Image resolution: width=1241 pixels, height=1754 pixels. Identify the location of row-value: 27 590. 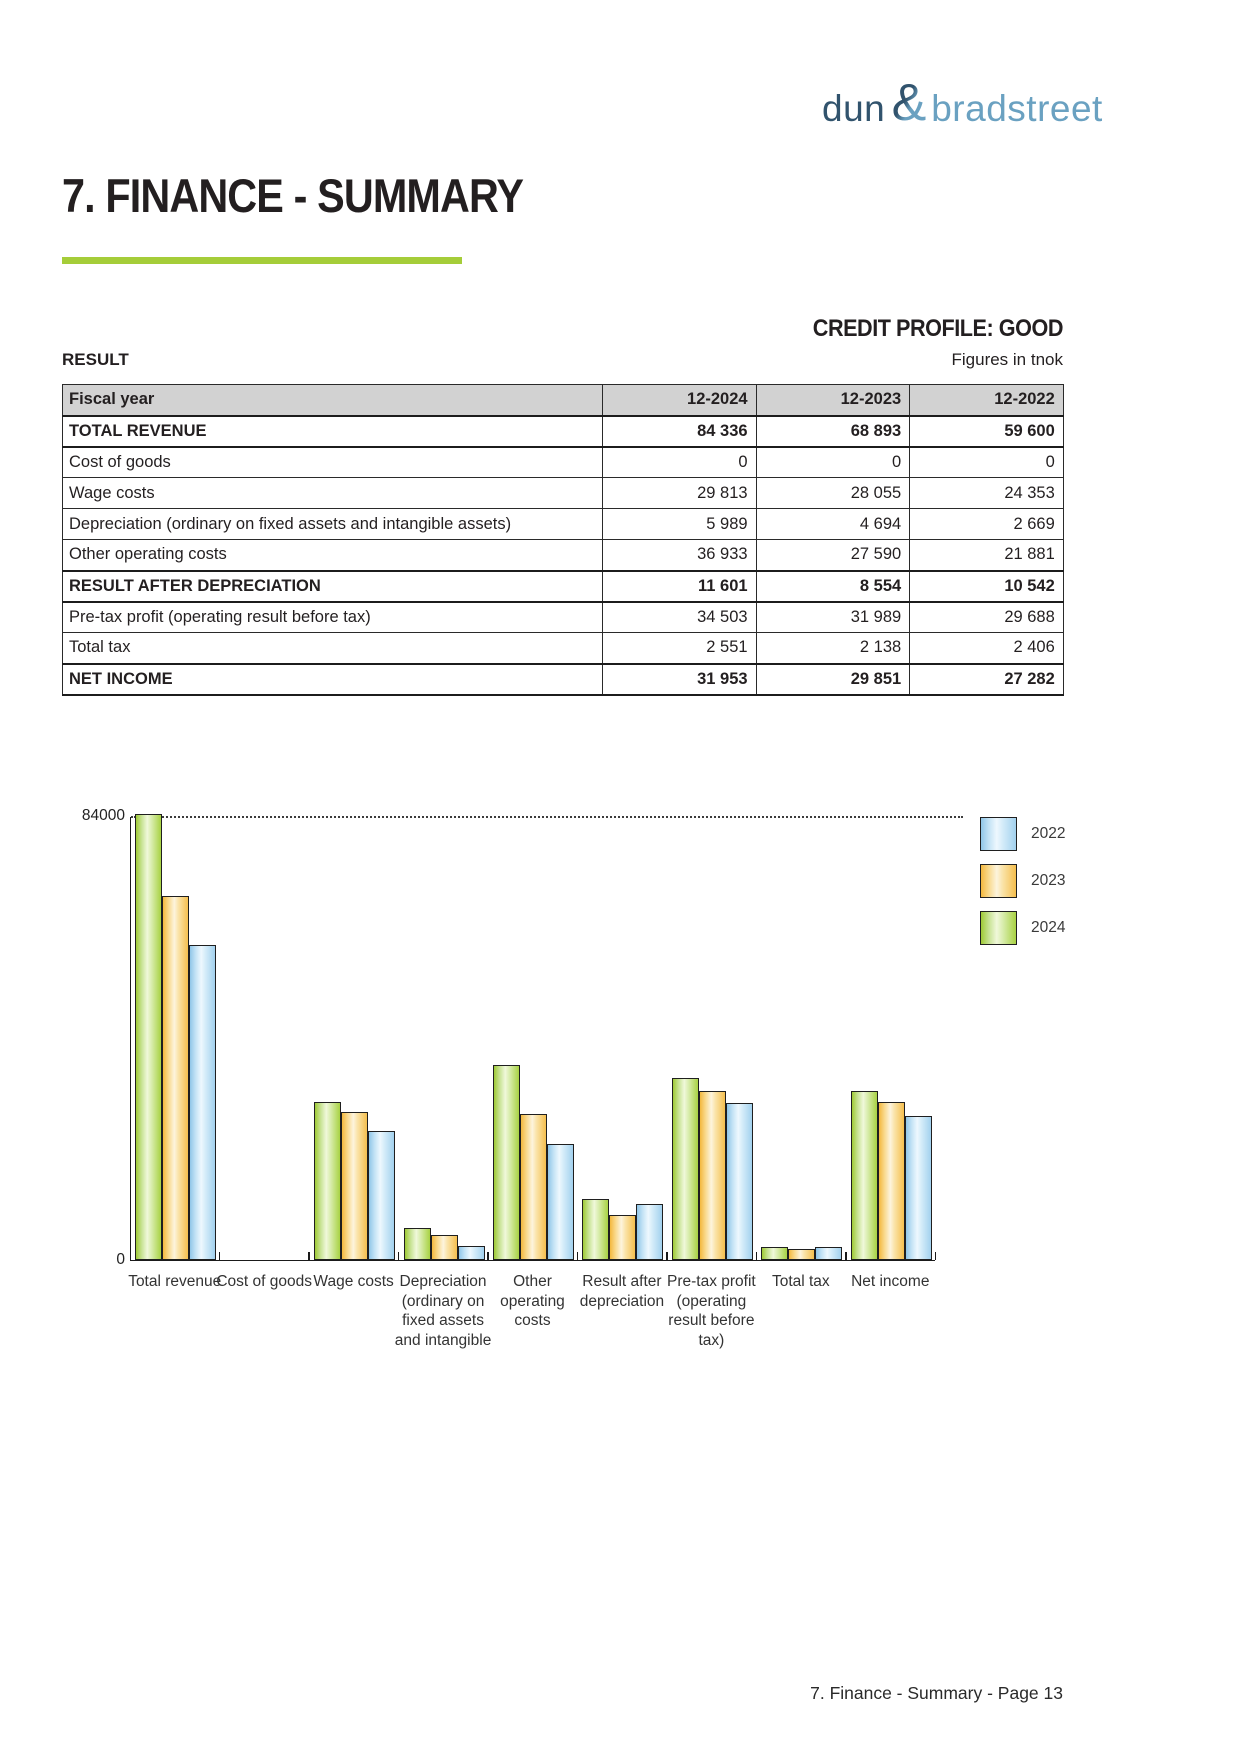
(833, 555).